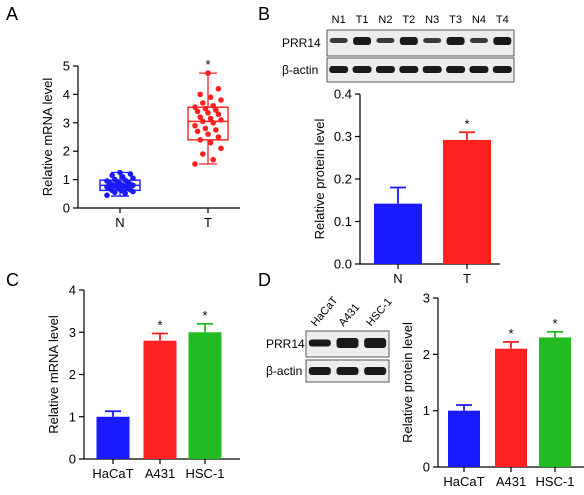  Describe the element at coordinates (325, 311) in the screenshot. I see `blot-d-lane-label: HaCaT` at that location.